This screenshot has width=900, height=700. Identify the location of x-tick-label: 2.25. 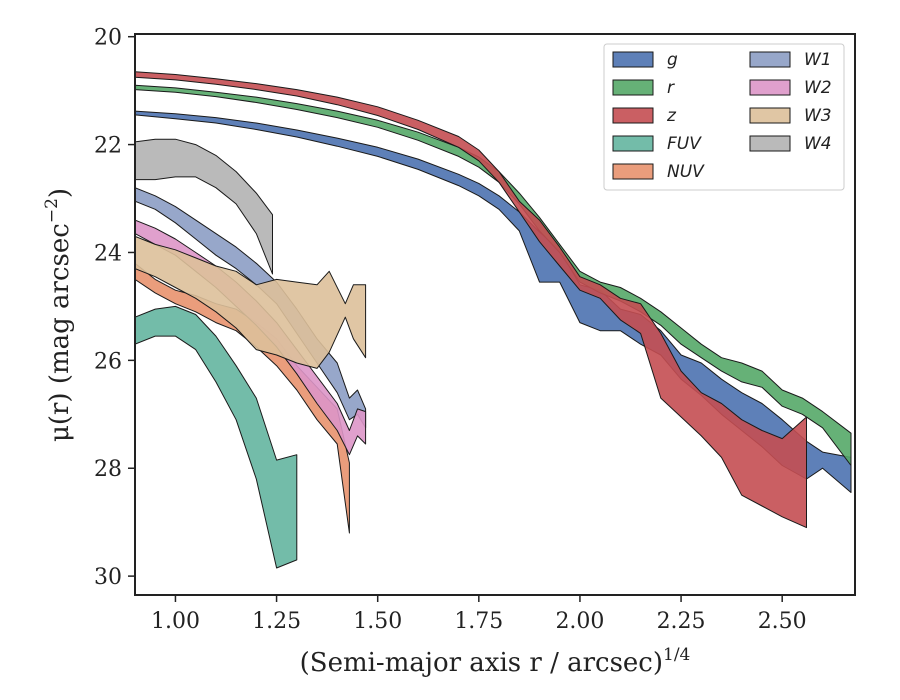
(681, 621).